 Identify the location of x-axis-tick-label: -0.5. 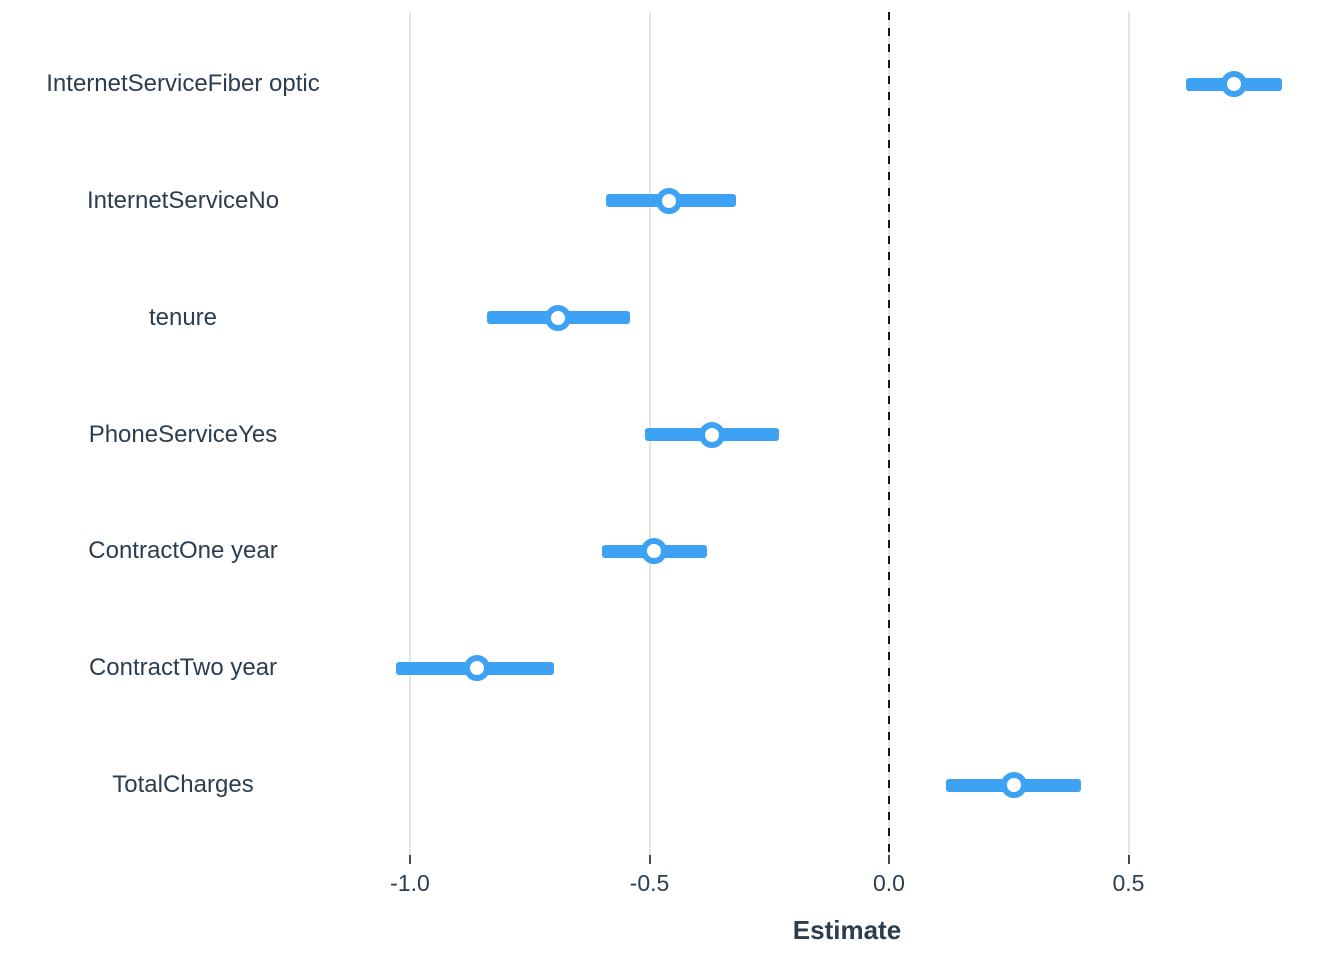
(649, 883).